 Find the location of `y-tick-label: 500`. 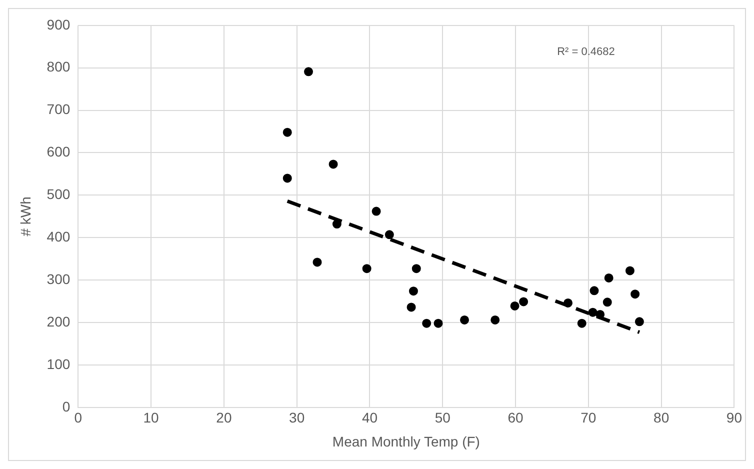

y-tick-label: 500 is located at coordinates (58, 194).